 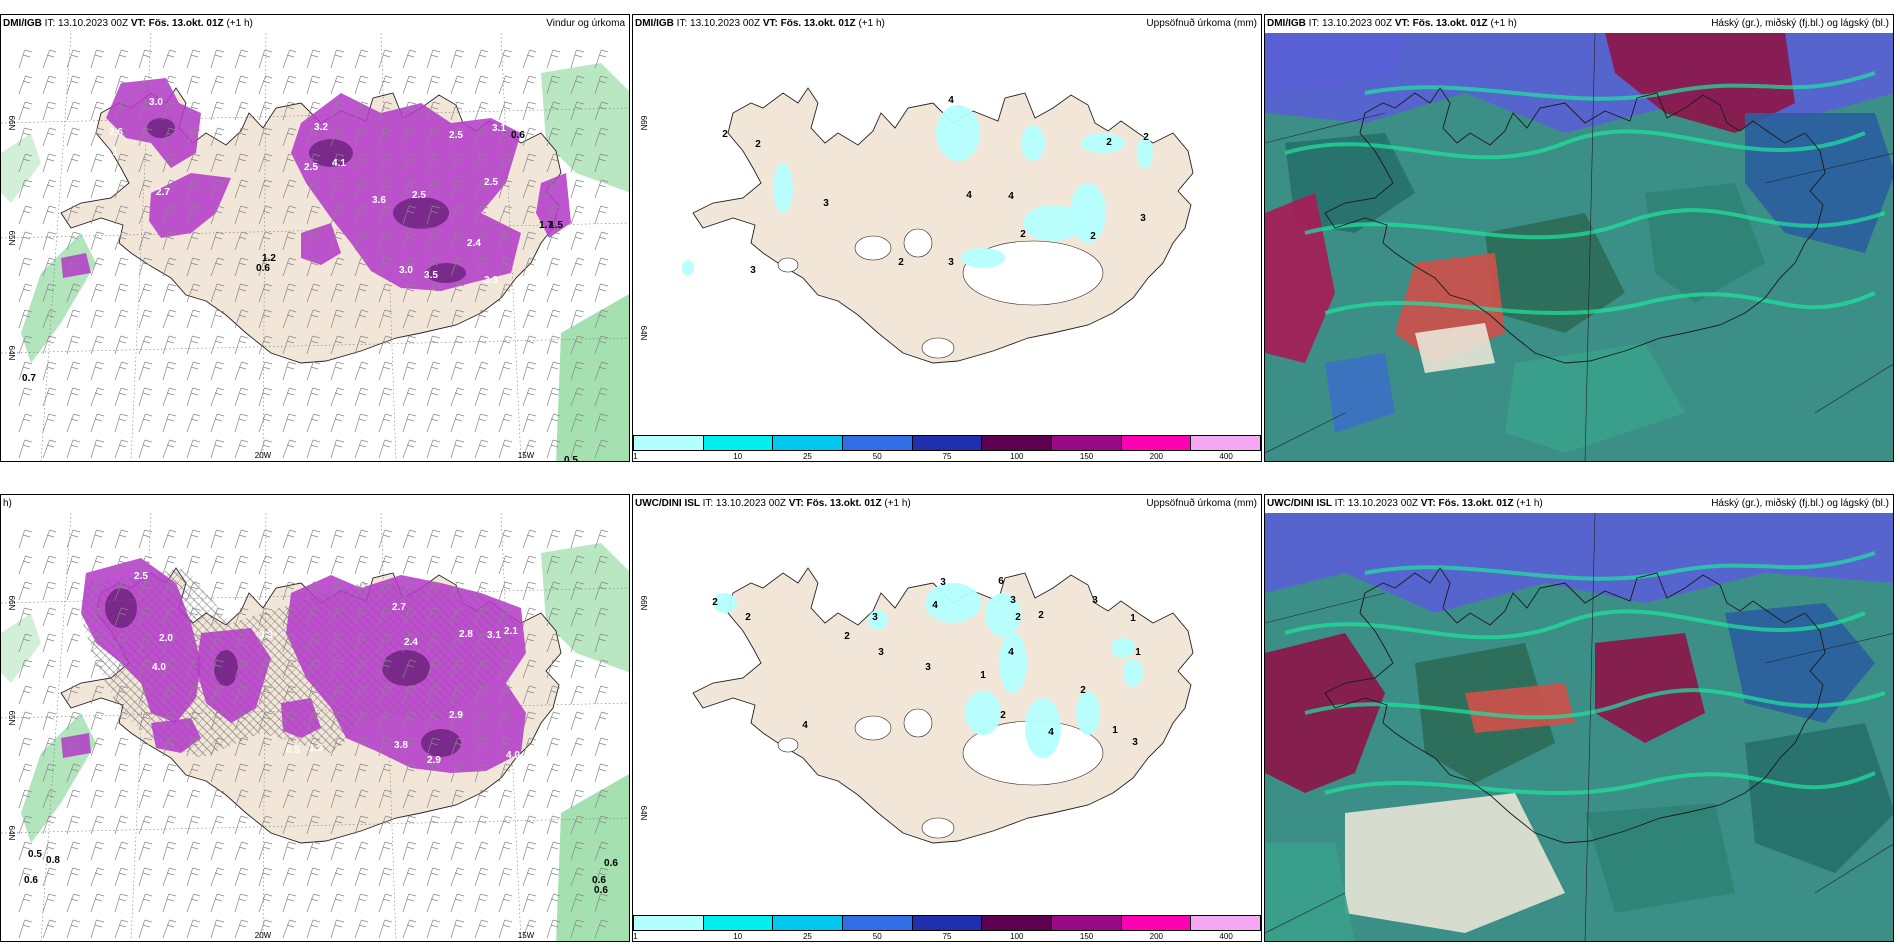 I want to click on precip-value-label: 2.0, so click(x=166, y=638).